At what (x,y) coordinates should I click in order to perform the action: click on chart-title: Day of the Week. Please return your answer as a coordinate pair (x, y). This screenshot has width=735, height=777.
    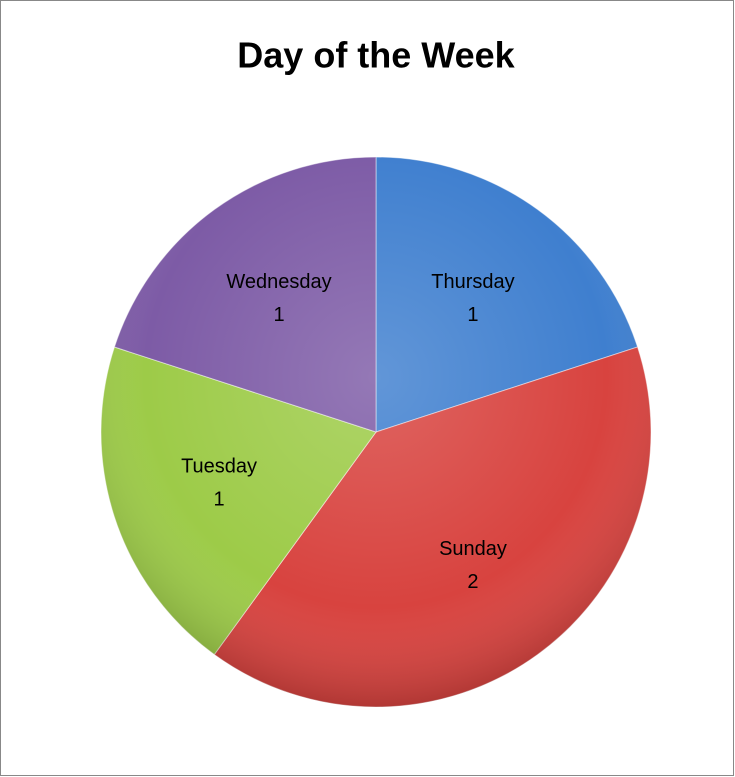
    Looking at the image, I should click on (376, 55).